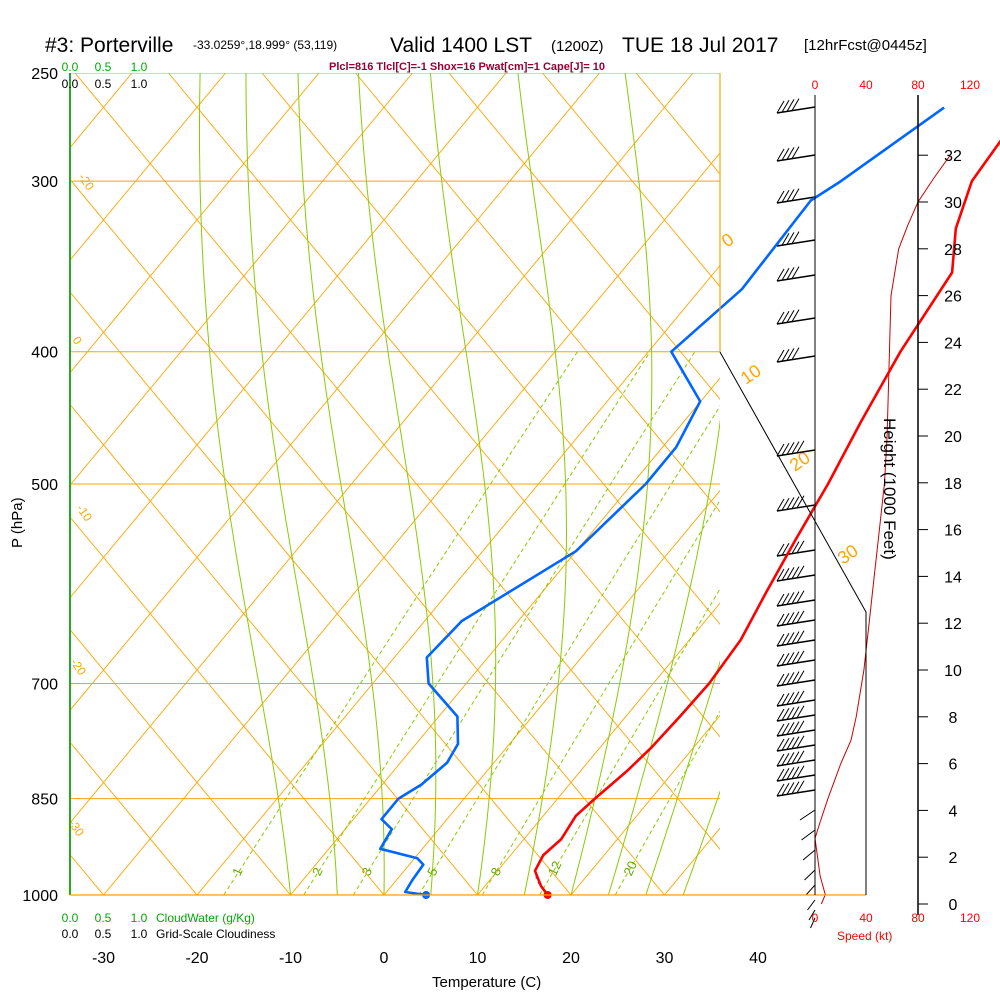 Image resolution: width=1000 pixels, height=1000 pixels. Describe the element at coordinates (555, 868) in the screenshot. I see `mixing-ratio-label: 12` at that location.